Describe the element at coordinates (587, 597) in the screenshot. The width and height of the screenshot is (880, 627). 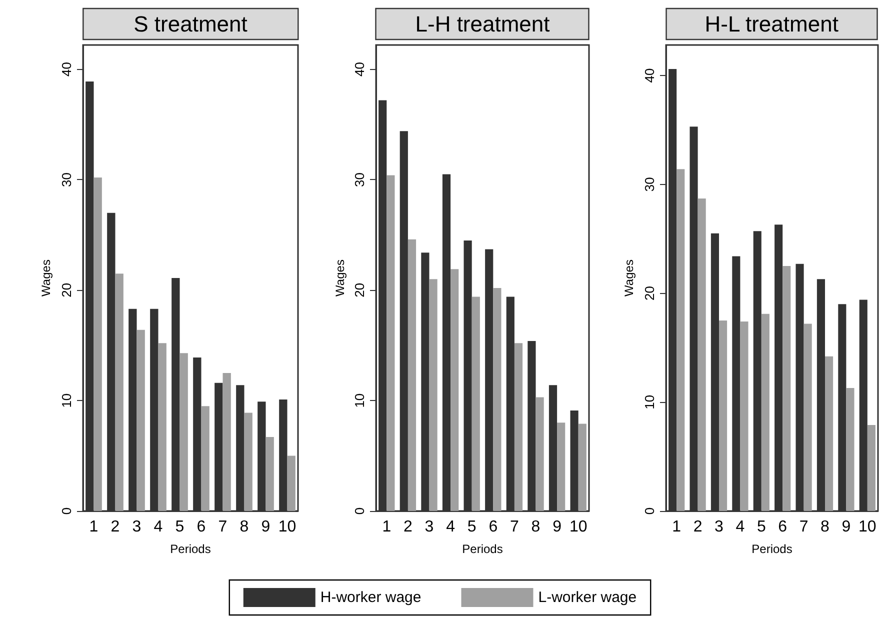
I see `legend-label: L-worker wage` at that location.